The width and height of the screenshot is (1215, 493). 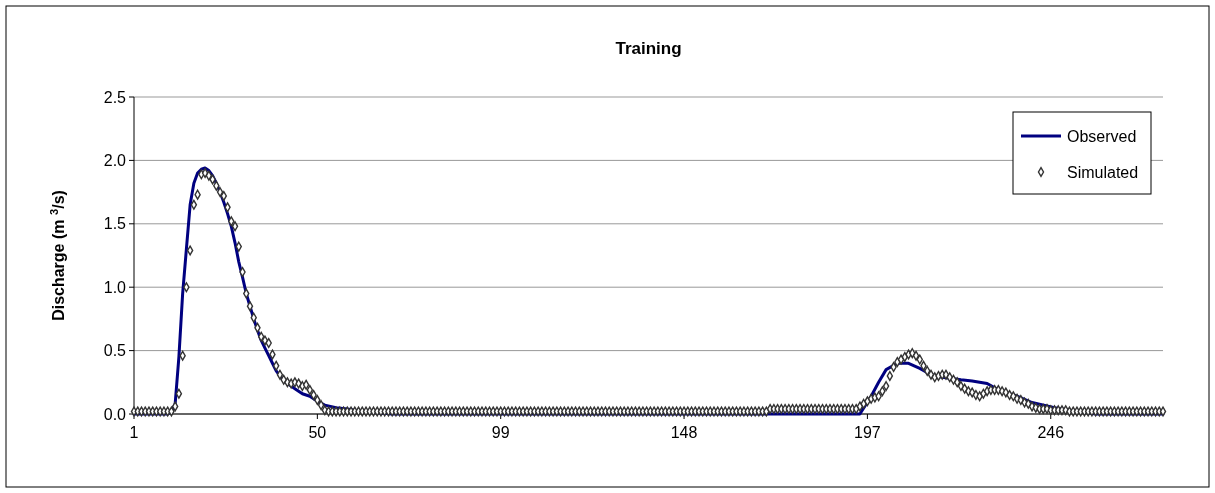 What do you see at coordinates (115, 224) in the screenshot?
I see `y-tick-label: 1.5` at bounding box center [115, 224].